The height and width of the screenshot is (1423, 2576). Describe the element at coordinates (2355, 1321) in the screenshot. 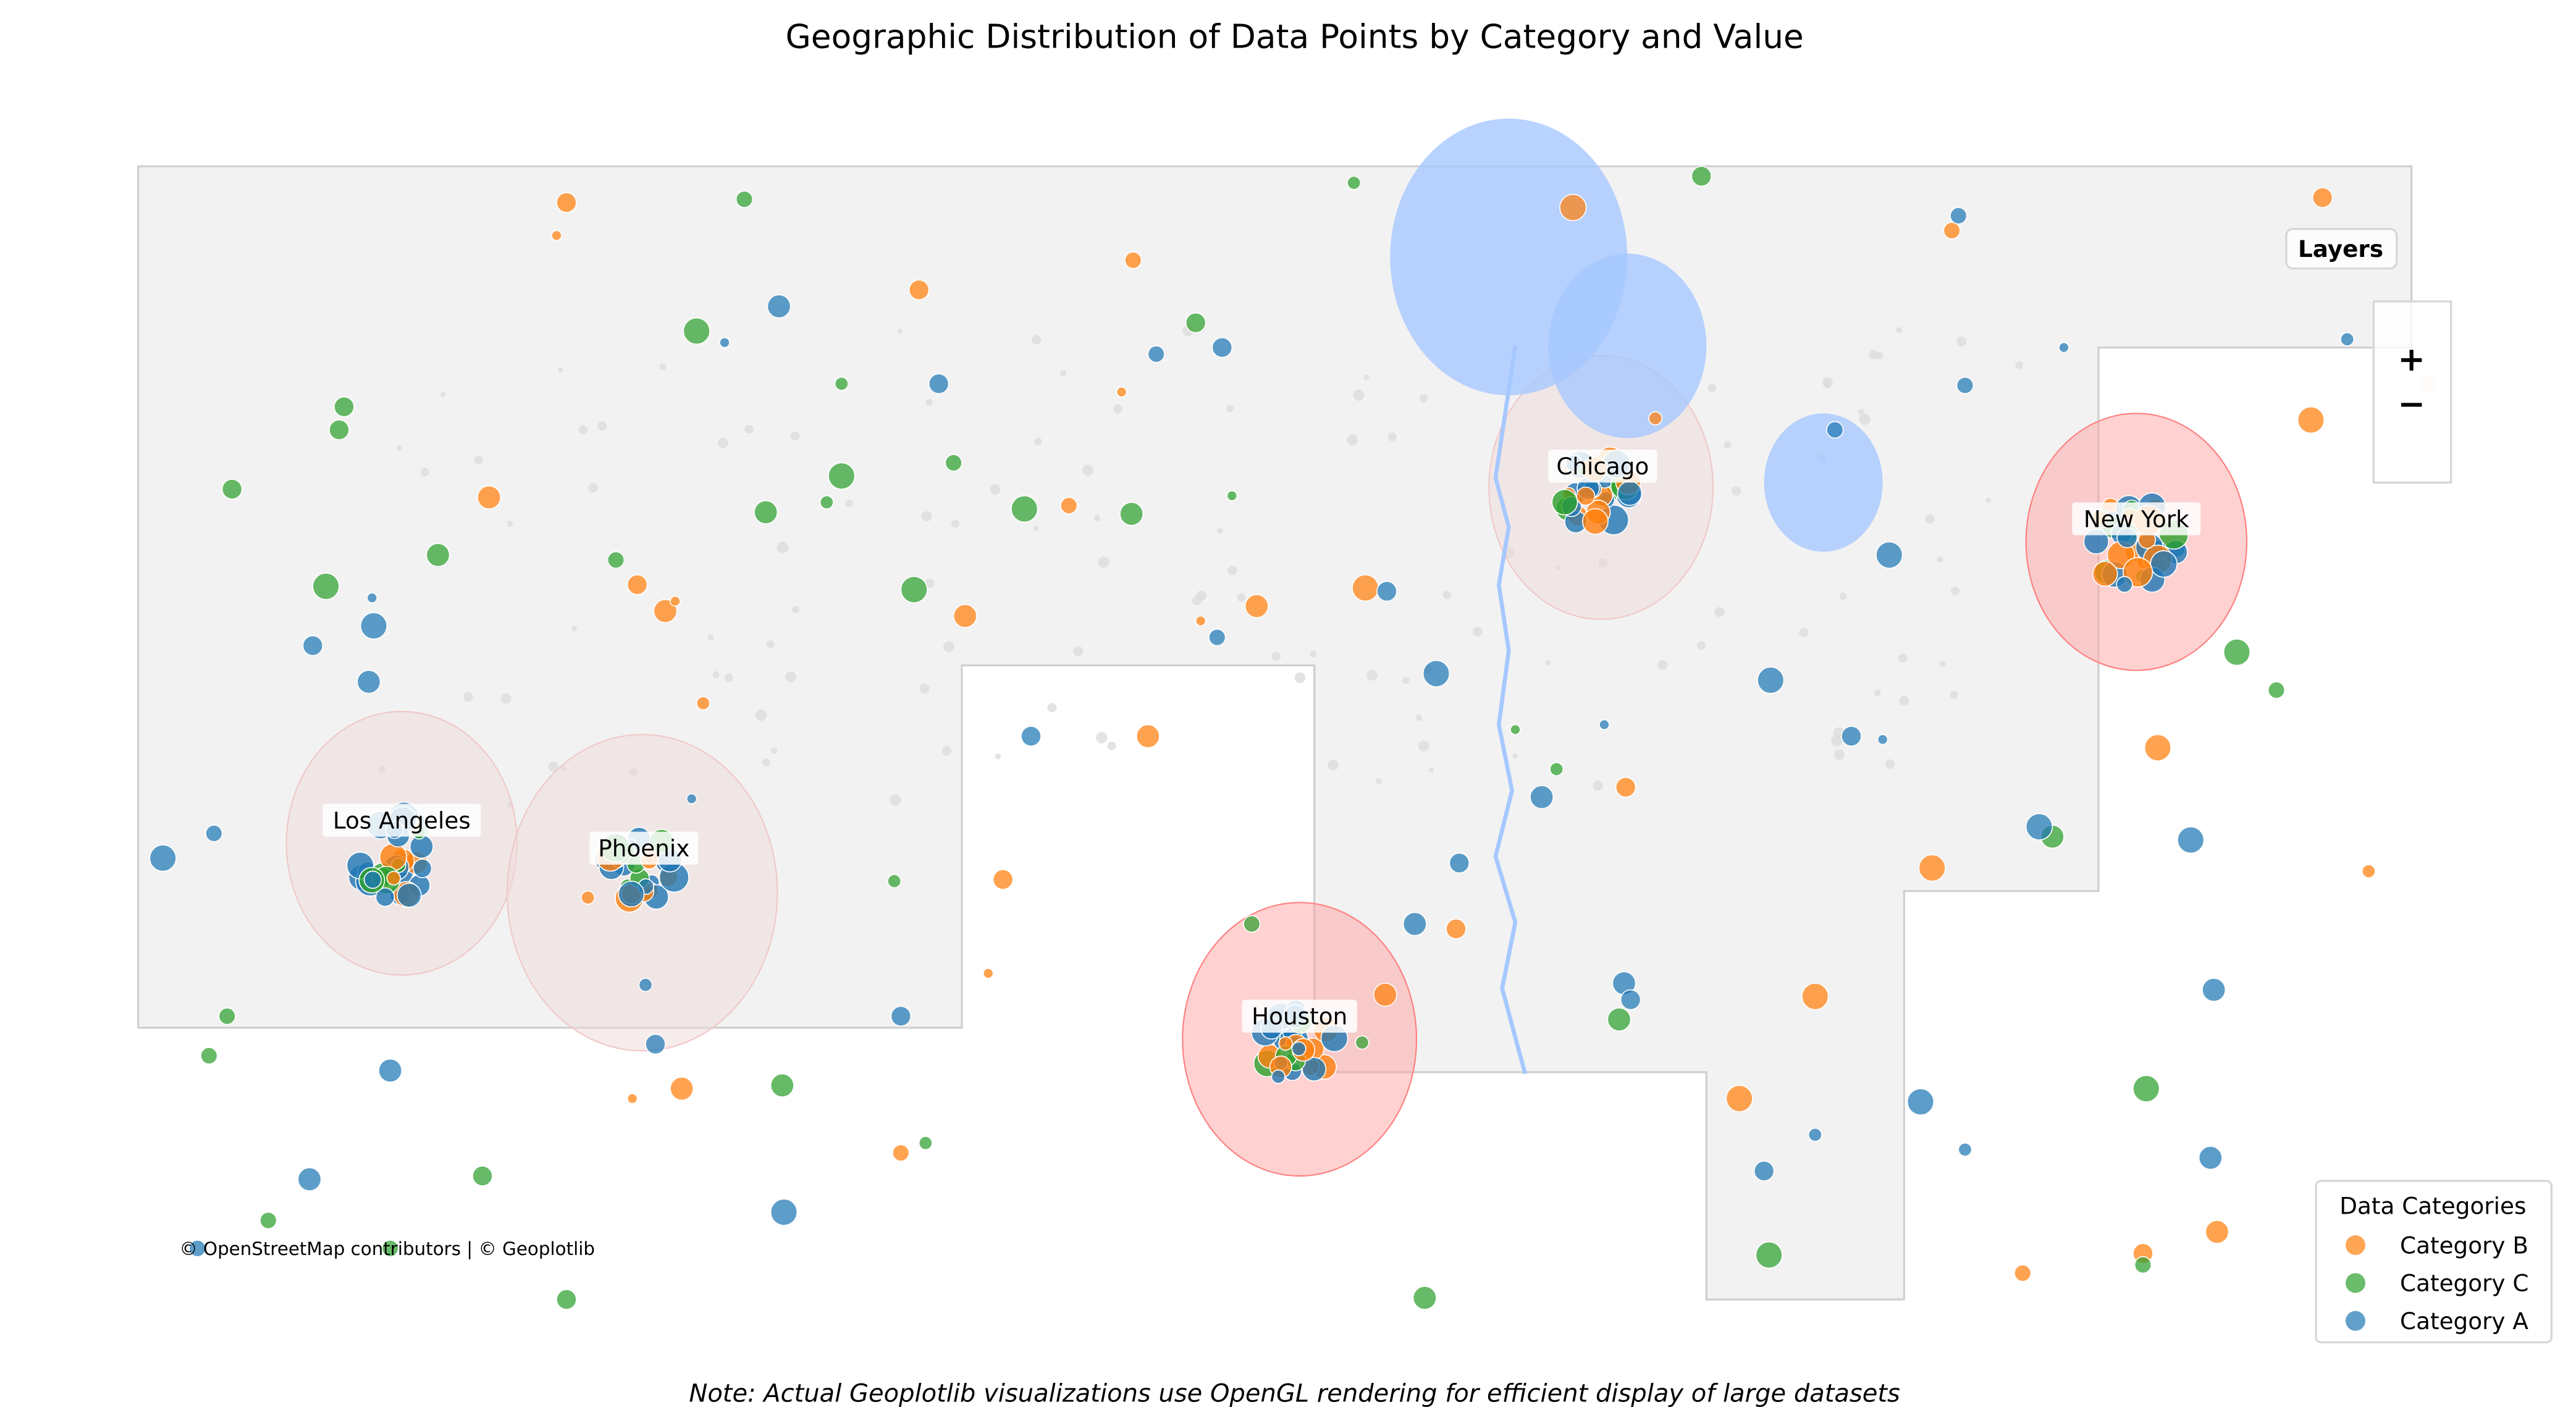

I see `legend-marker-category-a` at that location.